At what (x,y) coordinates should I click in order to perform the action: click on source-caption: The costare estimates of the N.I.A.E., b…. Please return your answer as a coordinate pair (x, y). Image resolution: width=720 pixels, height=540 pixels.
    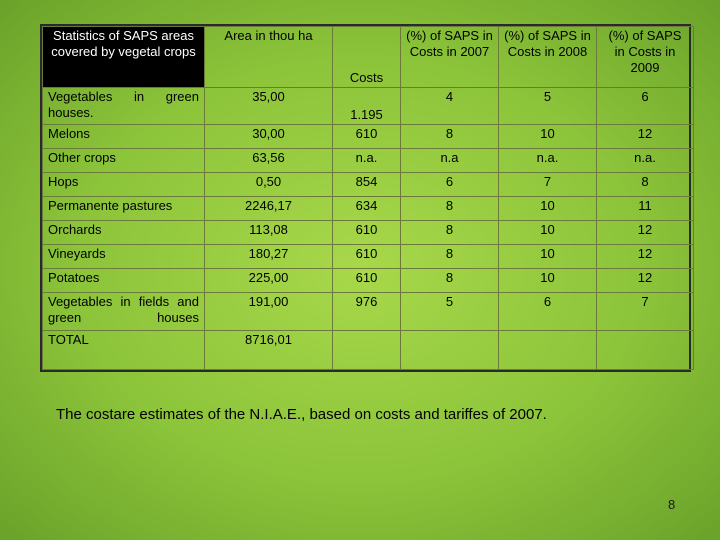
    Looking at the image, I should click on (301, 414).